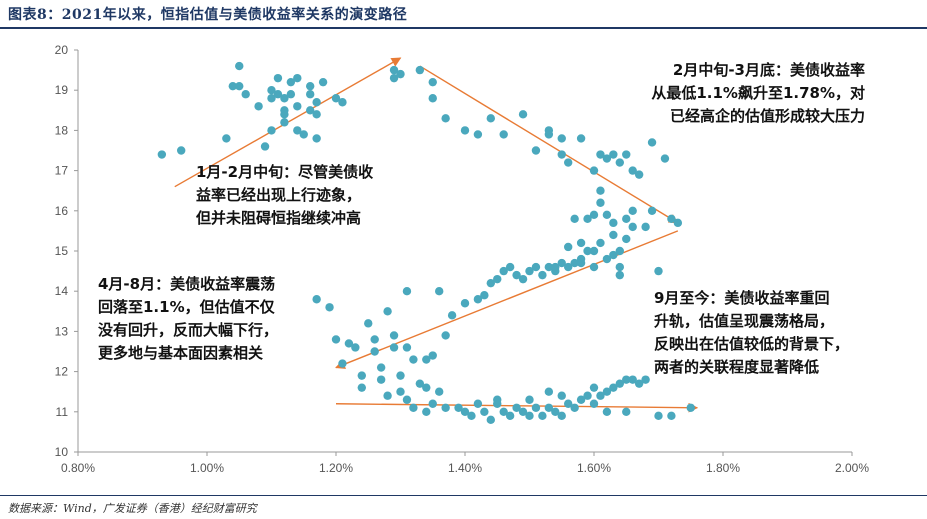 The height and width of the screenshot is (519, 927). I want to click on annotation-line: 益率已经出现上行迹象，, so click(278, 195).